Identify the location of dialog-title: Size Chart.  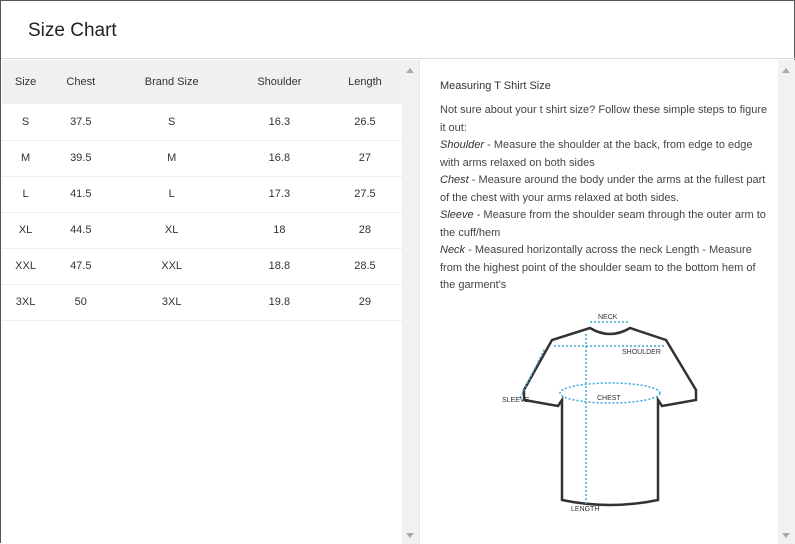
(72, 30).